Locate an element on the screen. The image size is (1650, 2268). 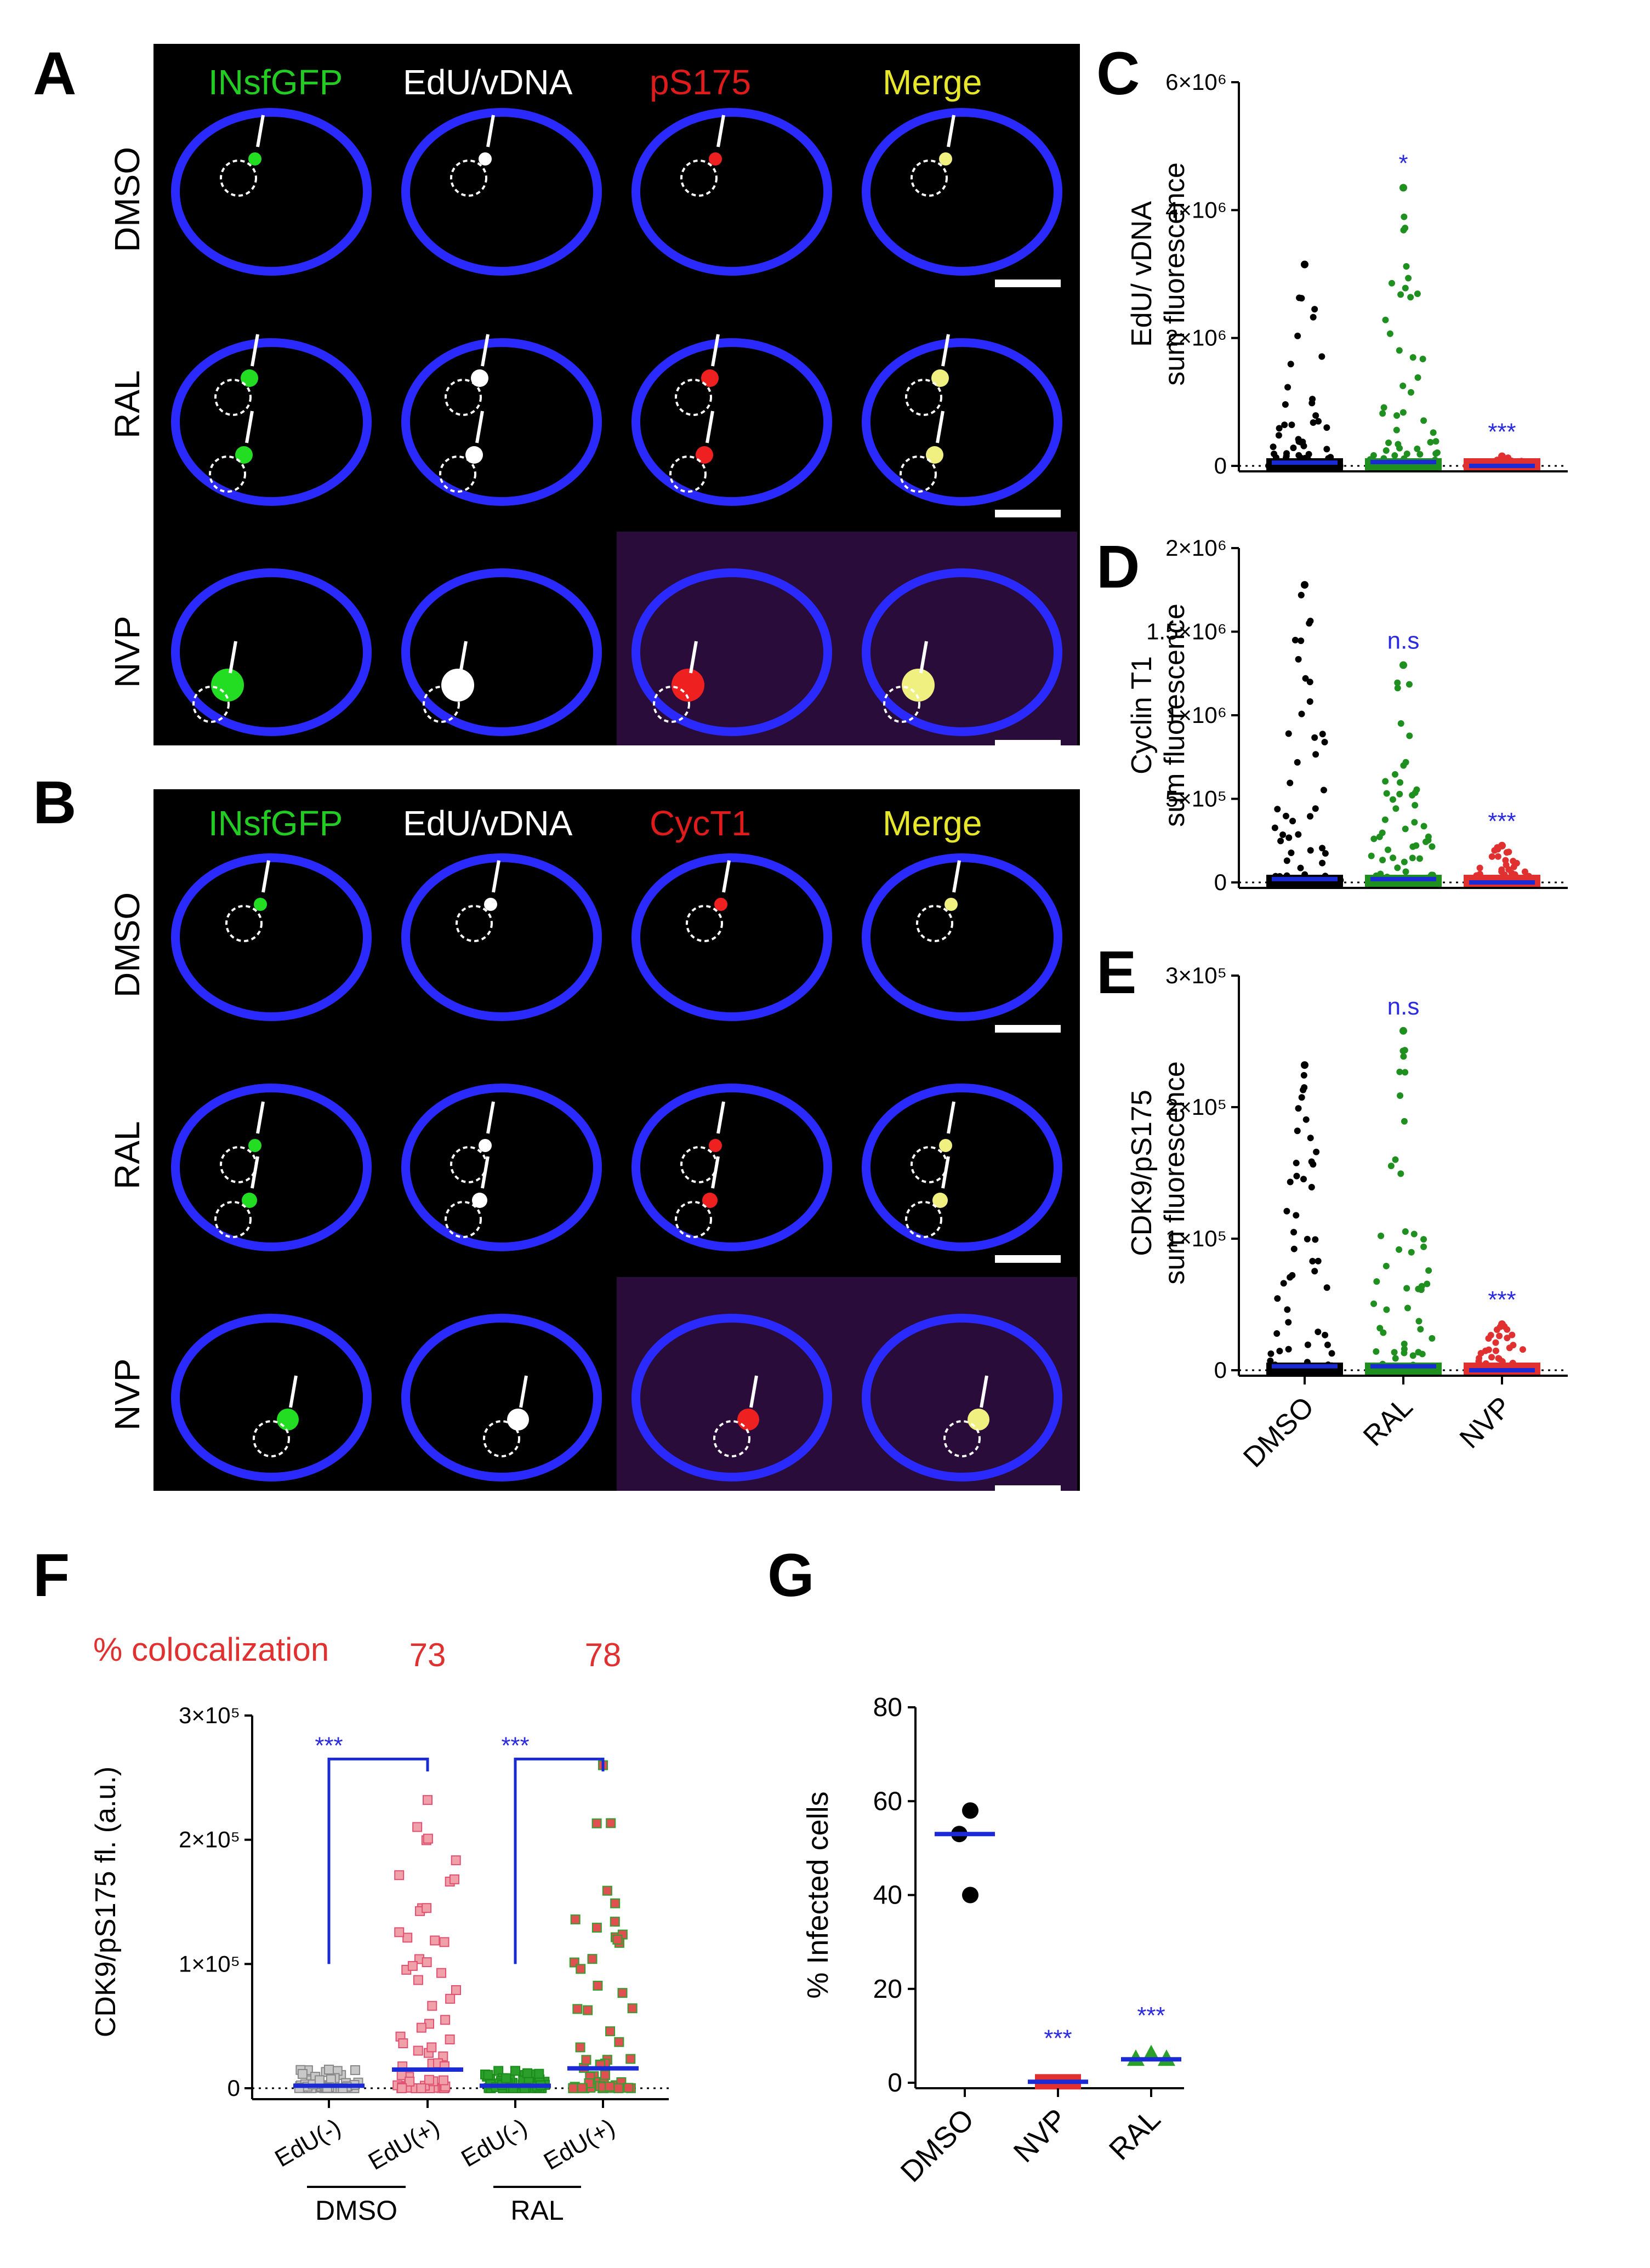
y-tick-label: 5×10⁵ is located at coordinates (1196, 799).